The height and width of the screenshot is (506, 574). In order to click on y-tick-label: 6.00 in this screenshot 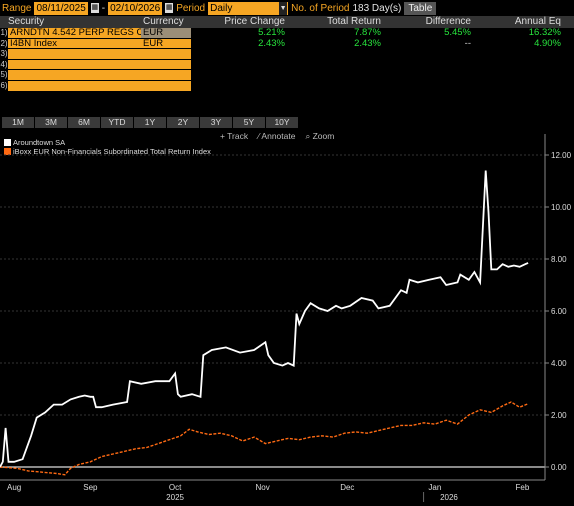, I will do `click(559, 311)`.